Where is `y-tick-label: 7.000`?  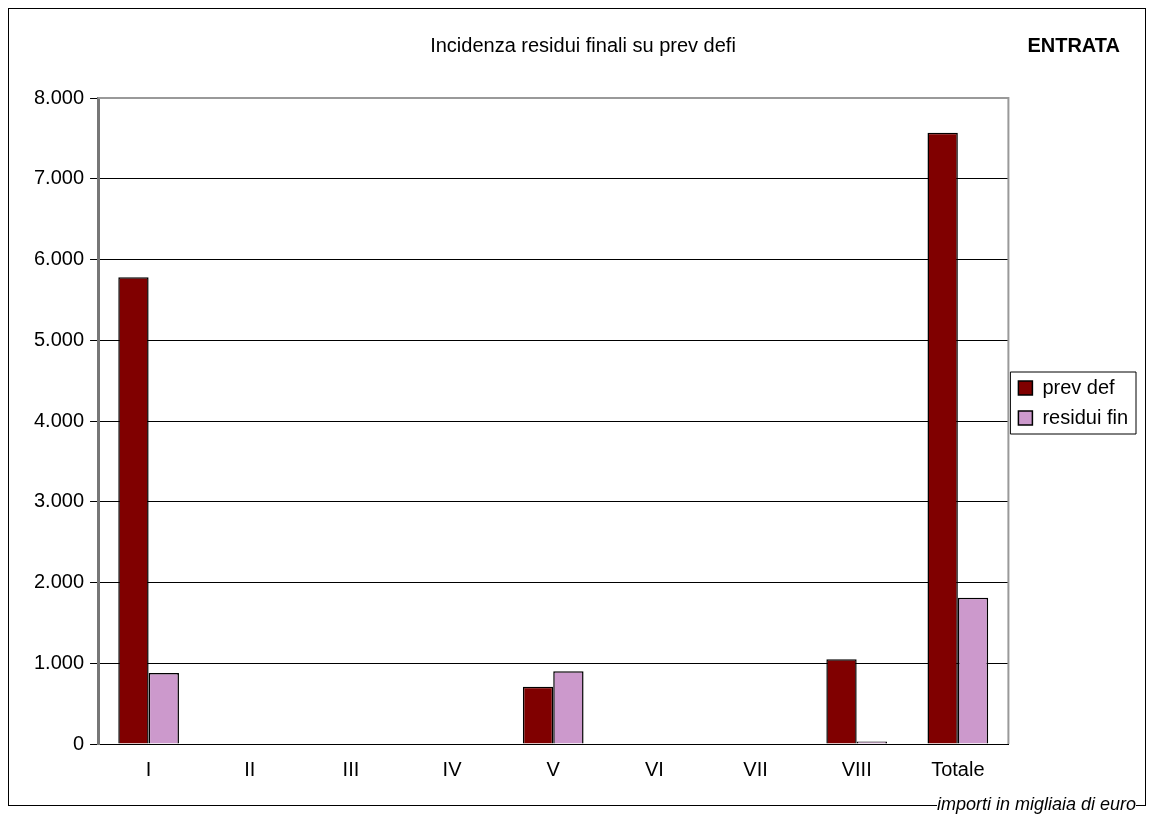
y-tick-label: 7.000 is located at coordinates (59, 177).